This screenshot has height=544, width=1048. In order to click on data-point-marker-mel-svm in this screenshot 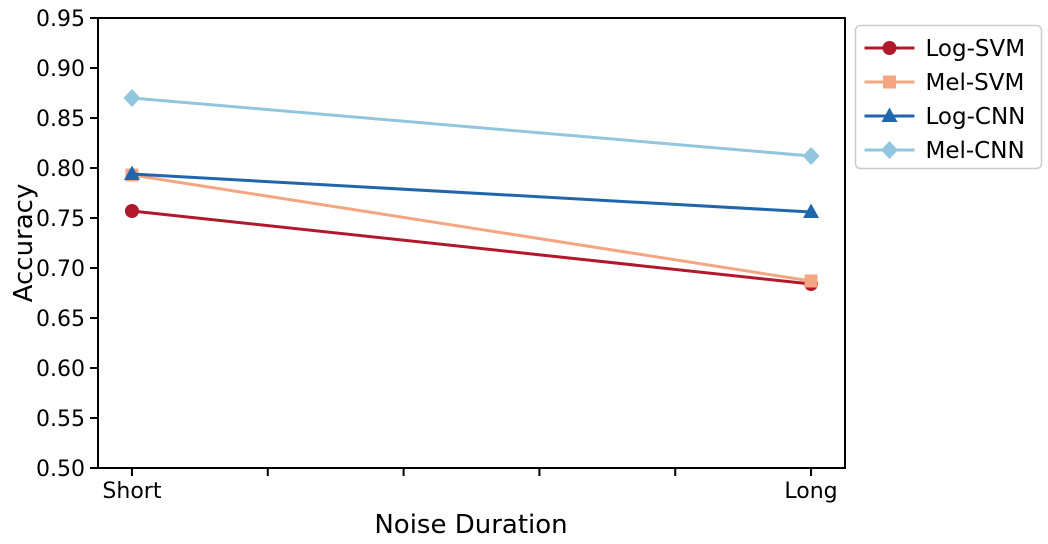, I will do `click(811, 281)`.